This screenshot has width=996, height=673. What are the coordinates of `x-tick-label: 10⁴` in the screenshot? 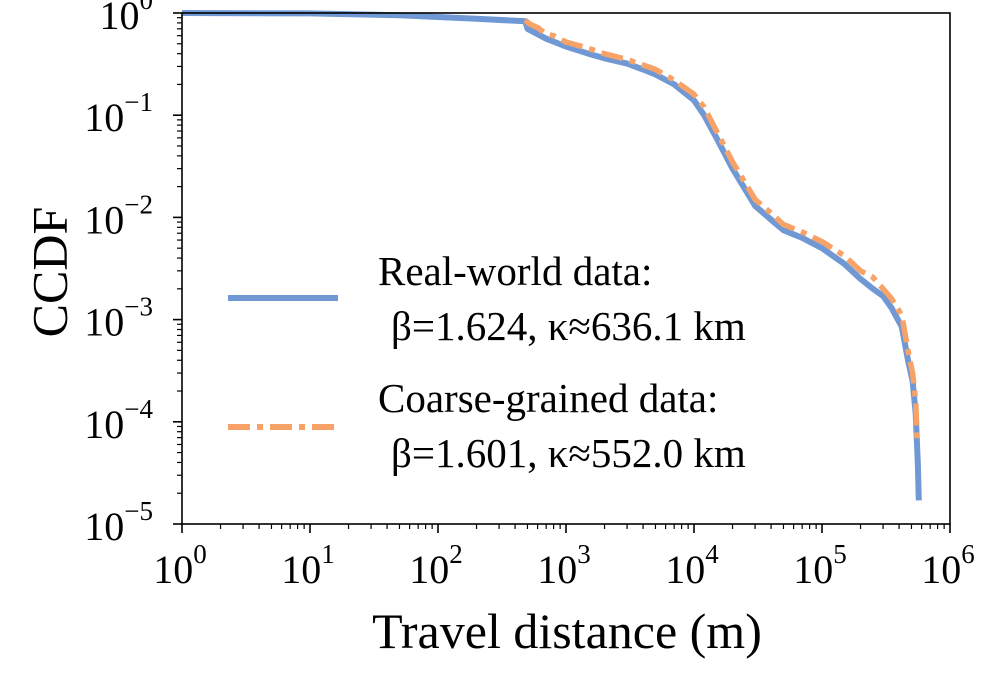 It's located at (692, 565).